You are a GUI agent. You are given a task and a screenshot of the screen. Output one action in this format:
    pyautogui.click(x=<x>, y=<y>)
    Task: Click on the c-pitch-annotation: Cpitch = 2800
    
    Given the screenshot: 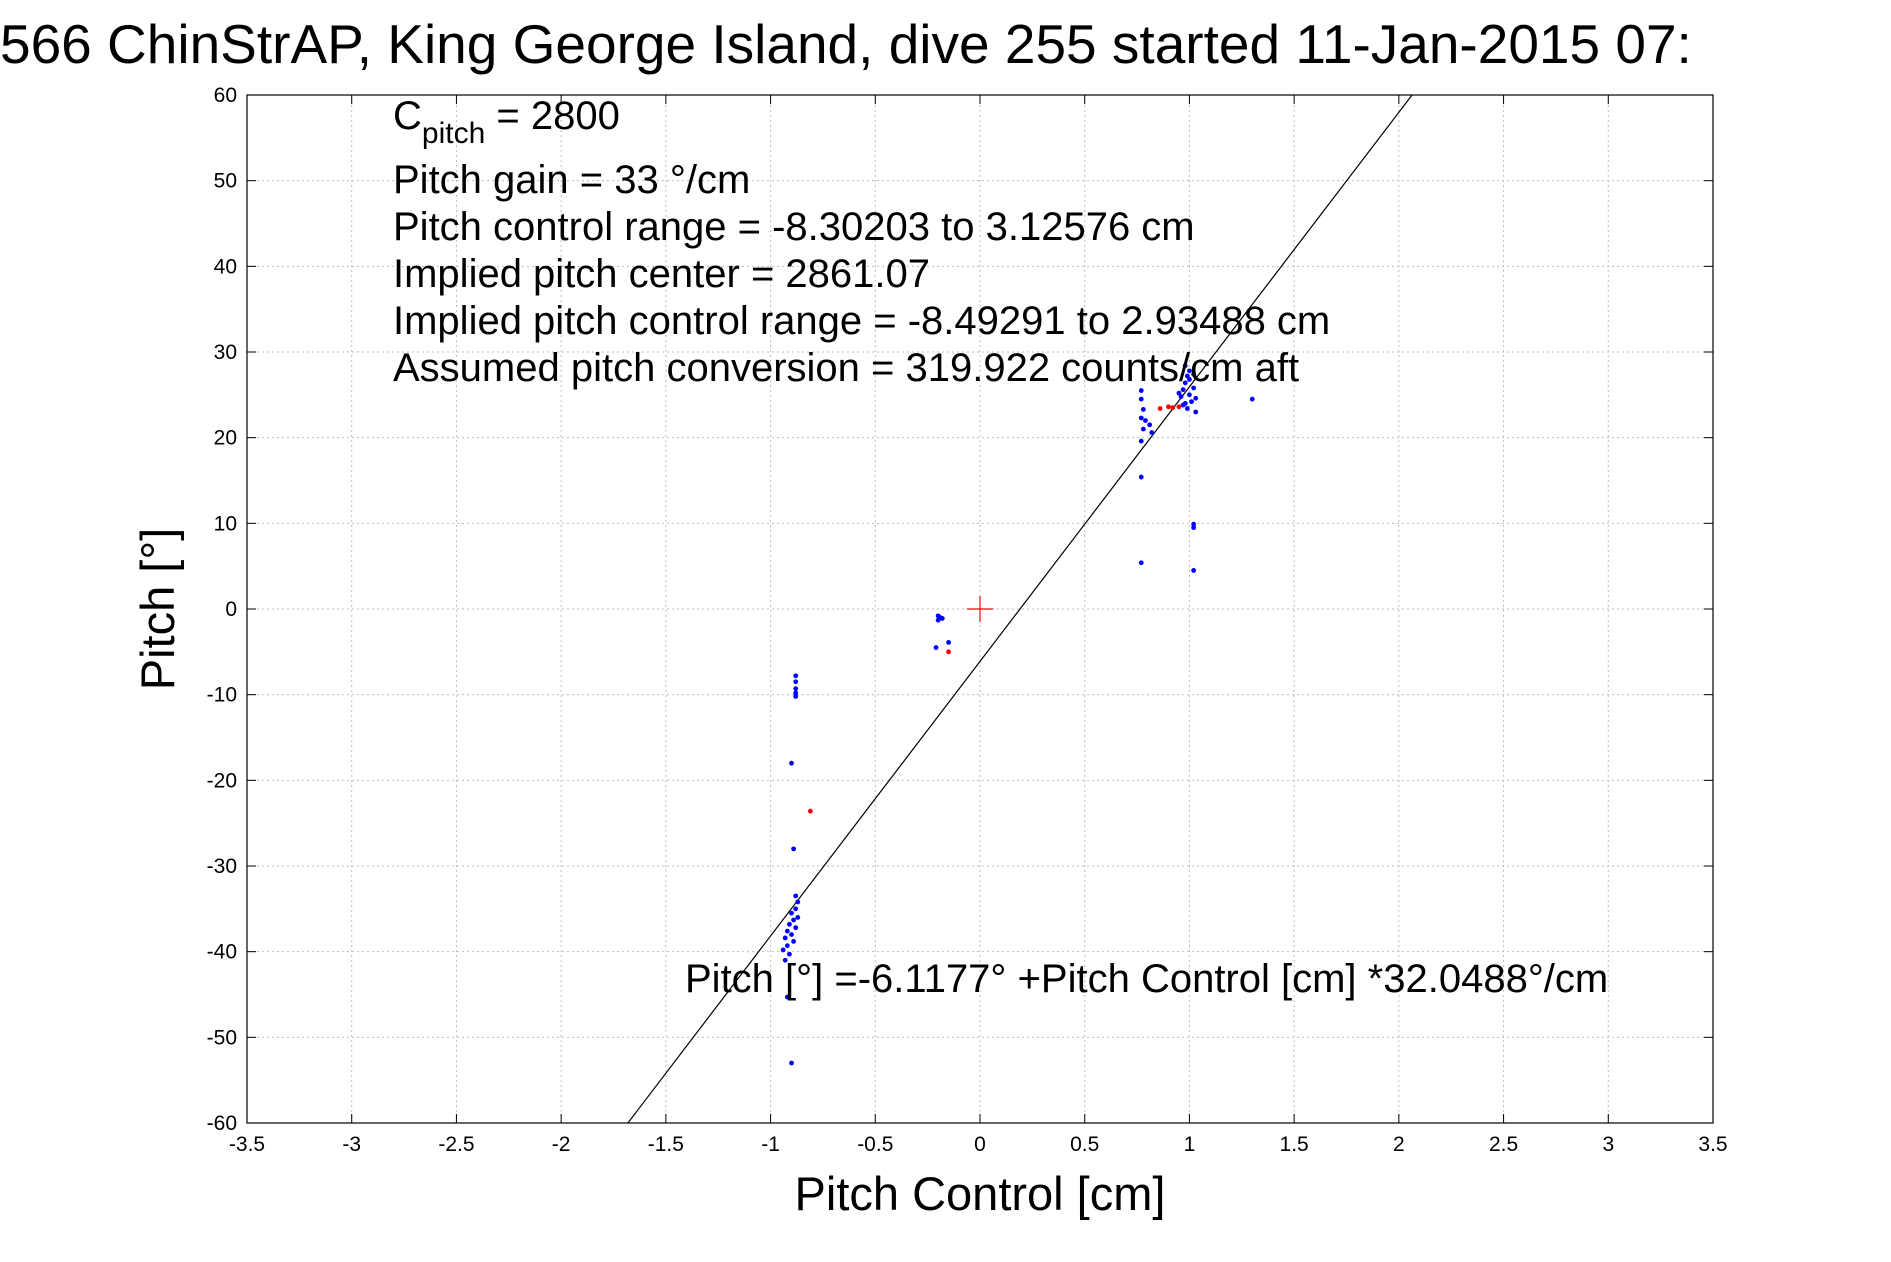 What is the action you would take?
    pyautogui.click(x=506, y=122)
    